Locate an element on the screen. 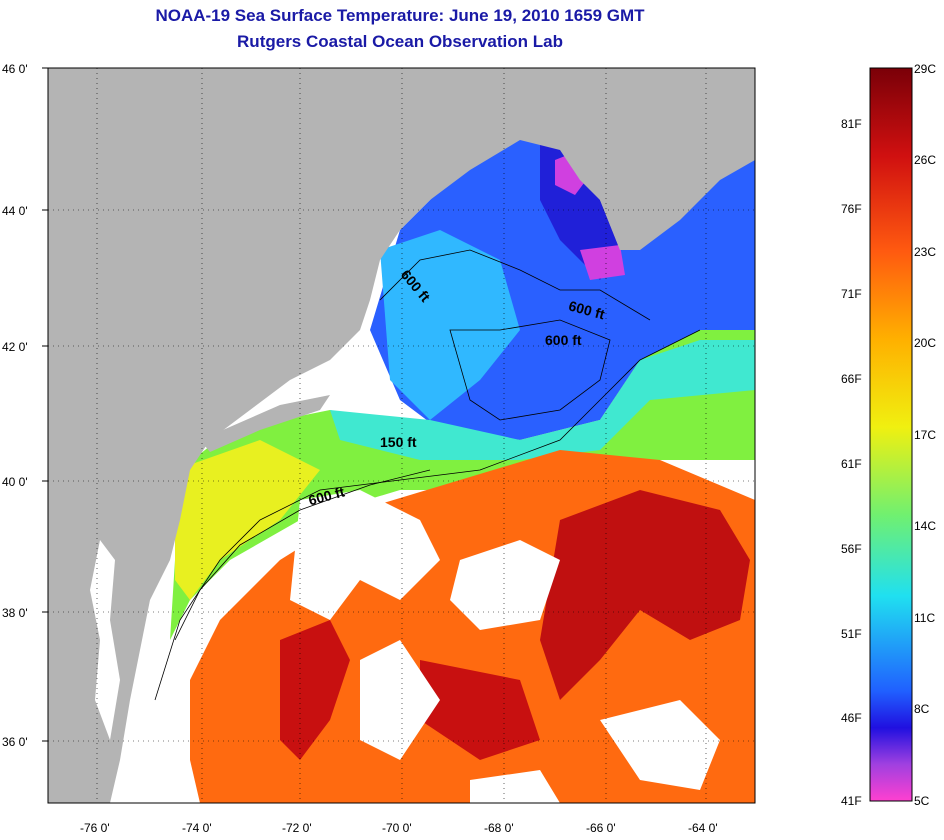 The width and height of the screenshot is (944, 840). f-label-41: 41F is located at coordinates (851, 801).